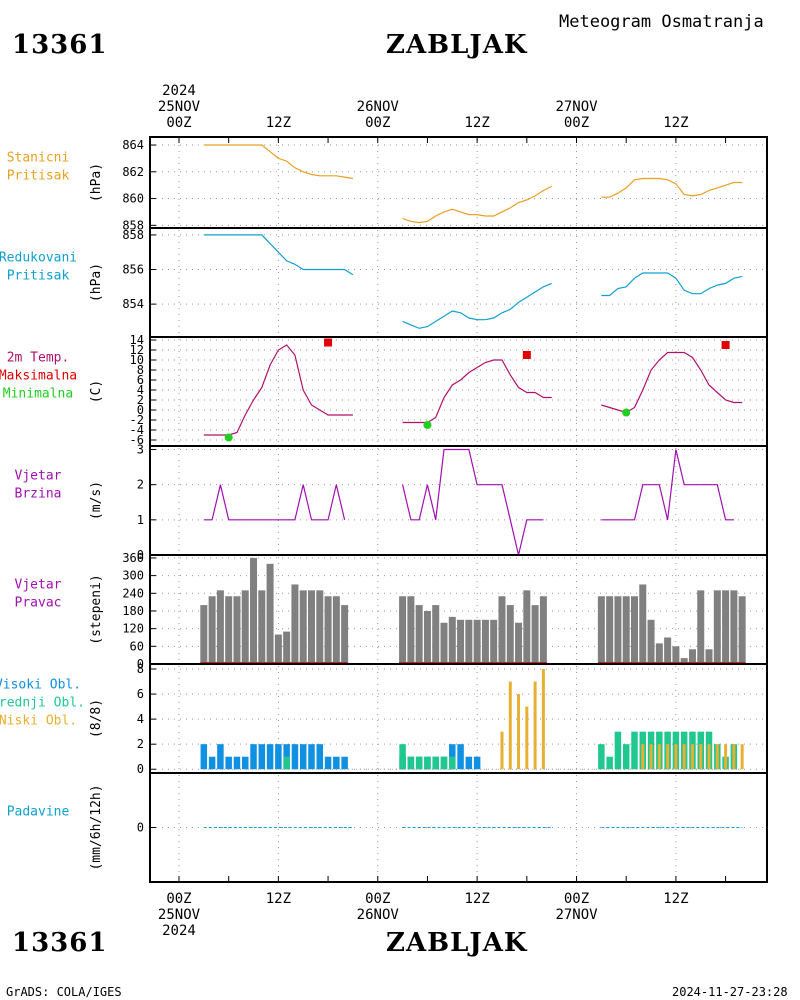  I want to click on panel-label: Srednji Obl., so click(42, 703).